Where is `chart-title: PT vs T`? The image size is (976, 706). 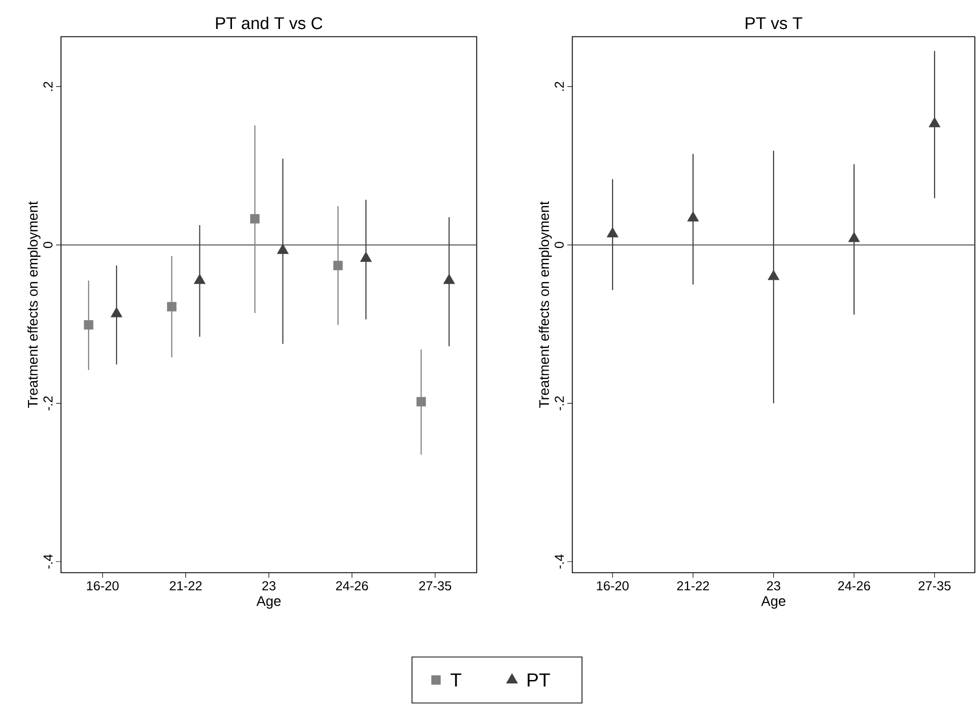
chart-title: PT vs T is located at coordinates (774, 23).